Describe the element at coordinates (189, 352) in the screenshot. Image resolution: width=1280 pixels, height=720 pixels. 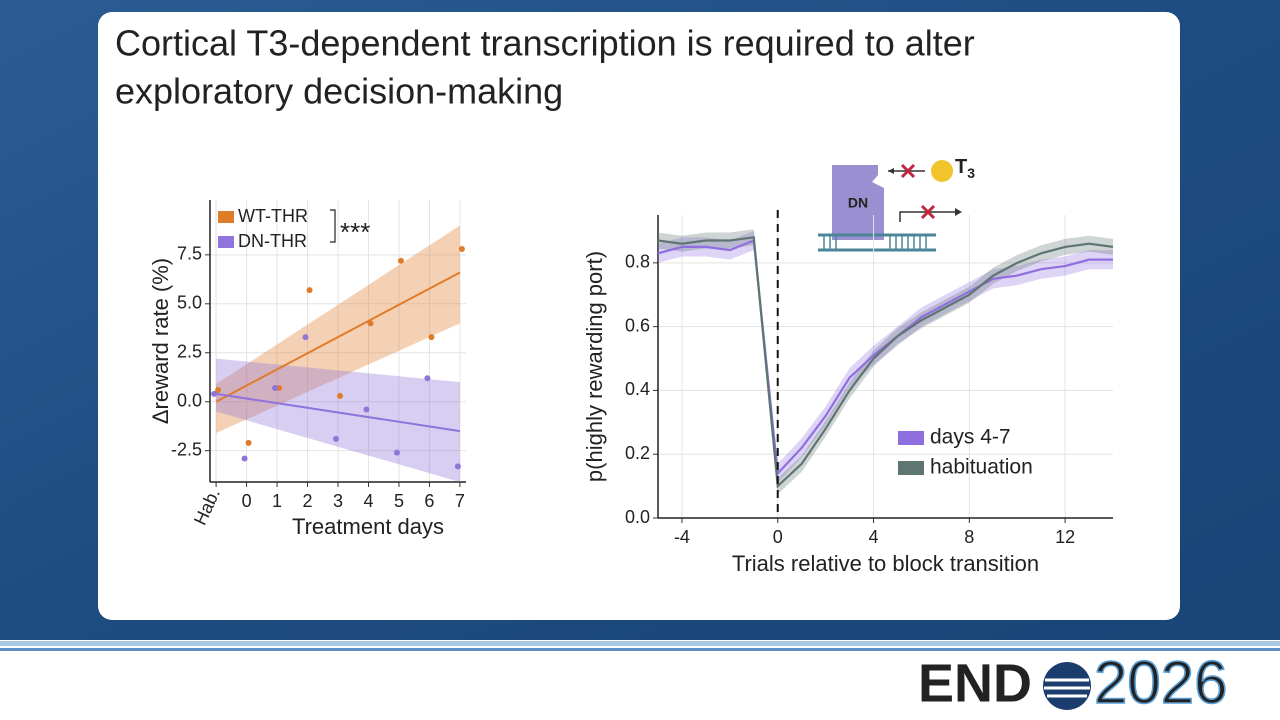
I see `y-tick-label: 2.5` at that location.